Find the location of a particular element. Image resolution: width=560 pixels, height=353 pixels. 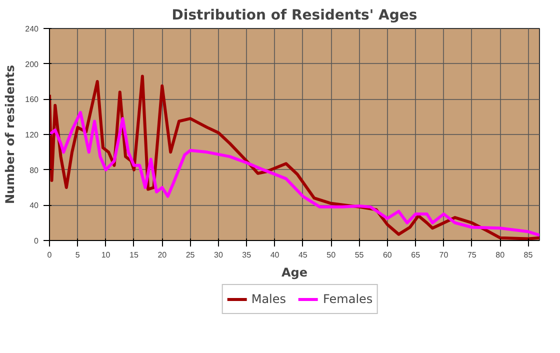

y-axis-title: Number of residents is located at coordinates (10, 134).